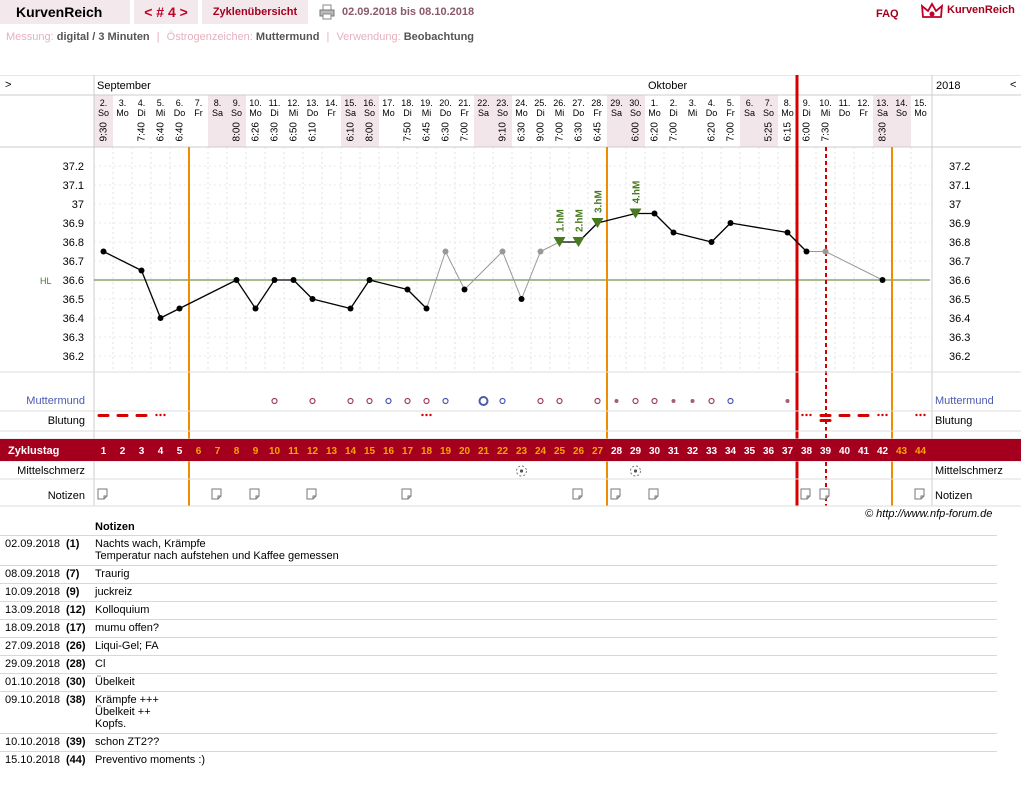 This screenshot has height=808, width=1021. What do you see at coordinates (142, 451) in the screenshot?
I see `cycle-day-number: 3` at bounding box center [142, 451].